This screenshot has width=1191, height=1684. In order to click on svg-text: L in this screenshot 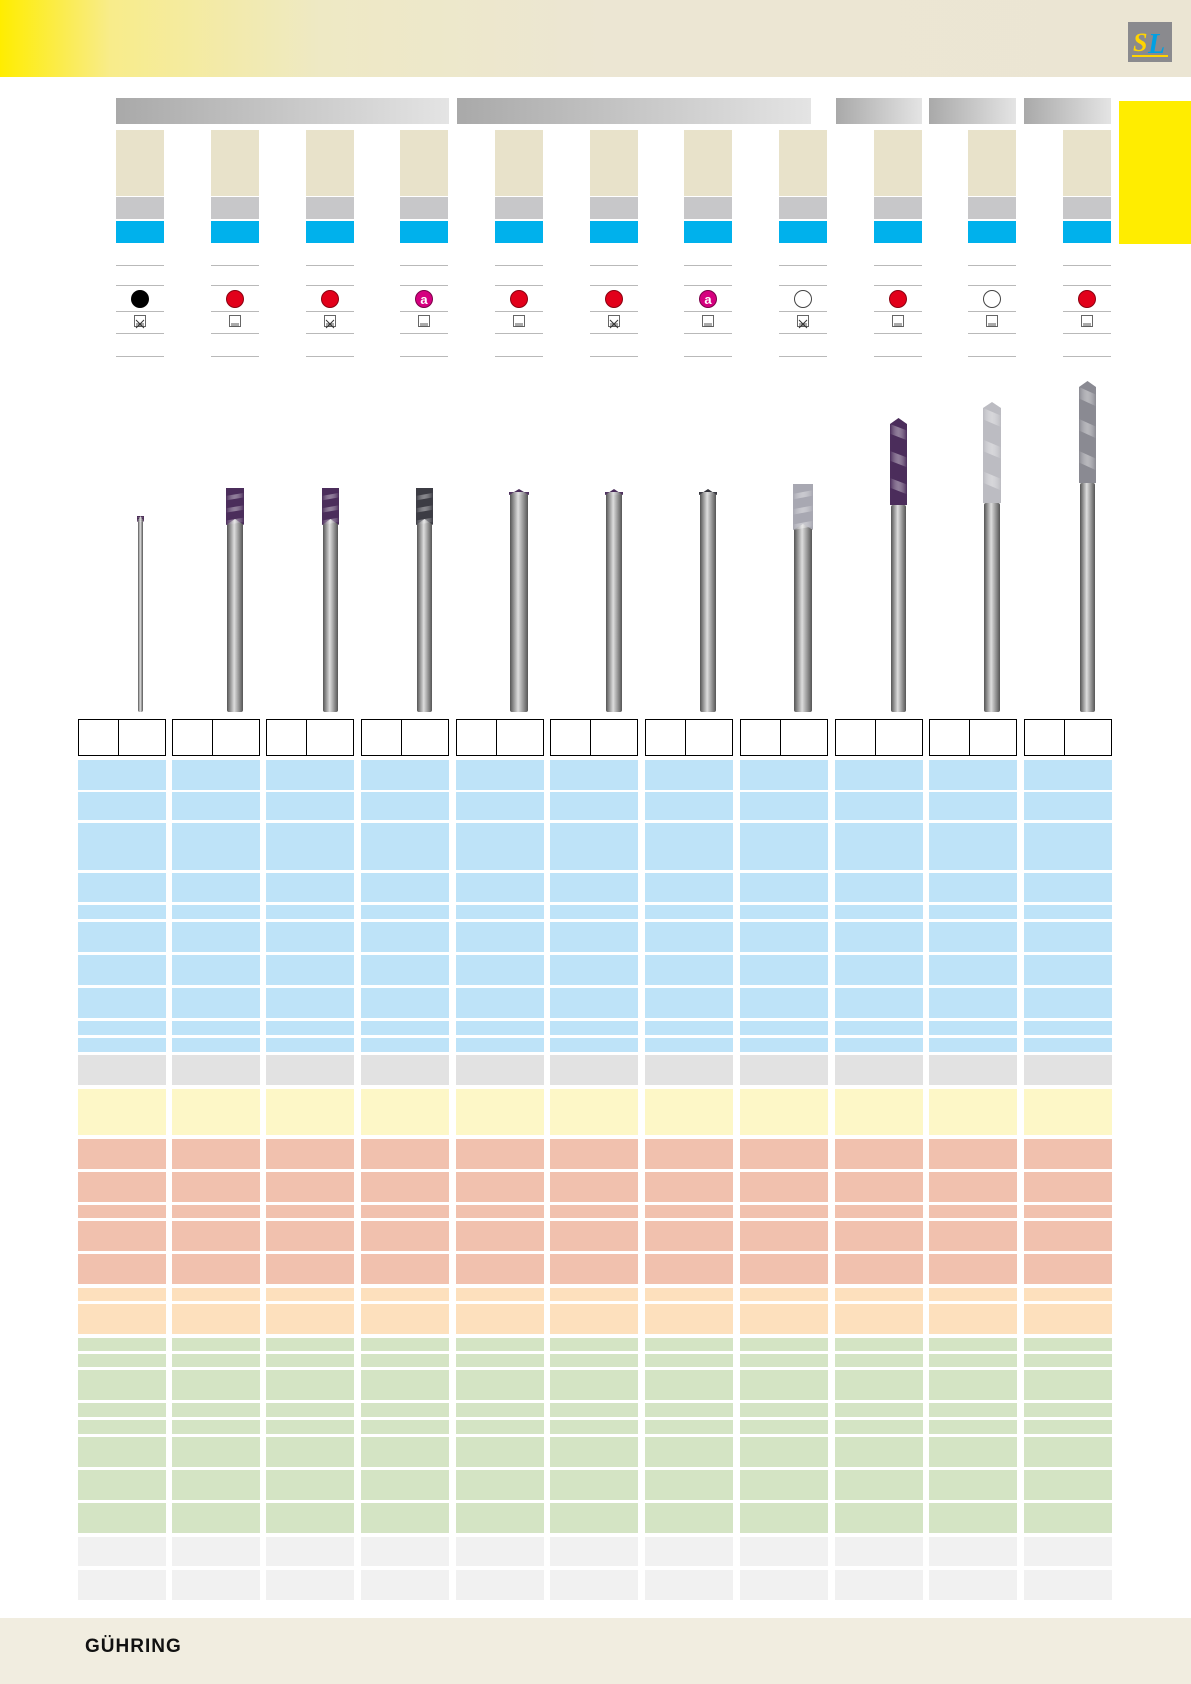, I will do `click(1156, 44)`.